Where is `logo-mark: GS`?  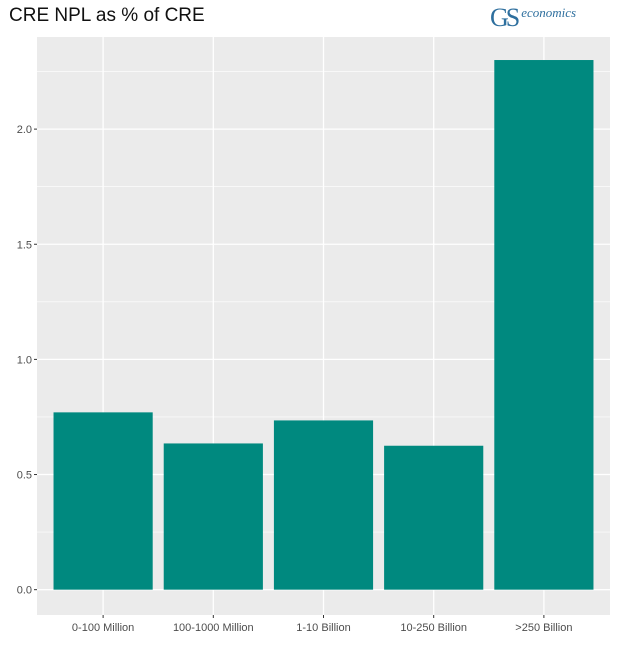
logo-mark: GS is located at coordinates (505, 17).